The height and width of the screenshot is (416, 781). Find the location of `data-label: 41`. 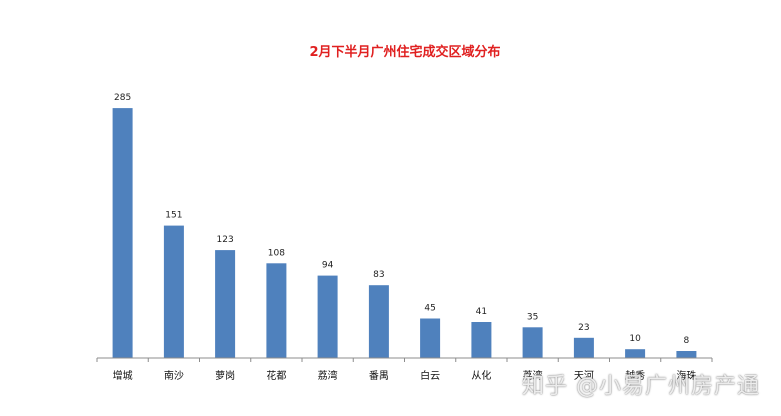

data-label: 41 is located at coordinates (481, 312).